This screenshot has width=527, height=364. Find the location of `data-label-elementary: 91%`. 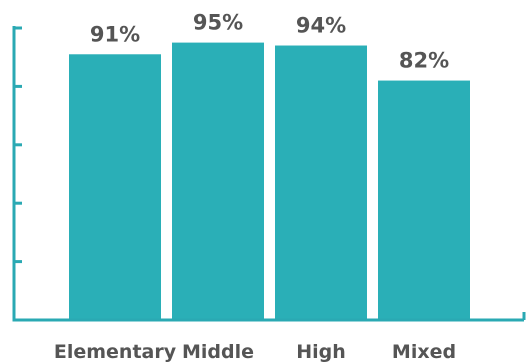

data-label-elementary: 91% is located at coordinates (115, 34).